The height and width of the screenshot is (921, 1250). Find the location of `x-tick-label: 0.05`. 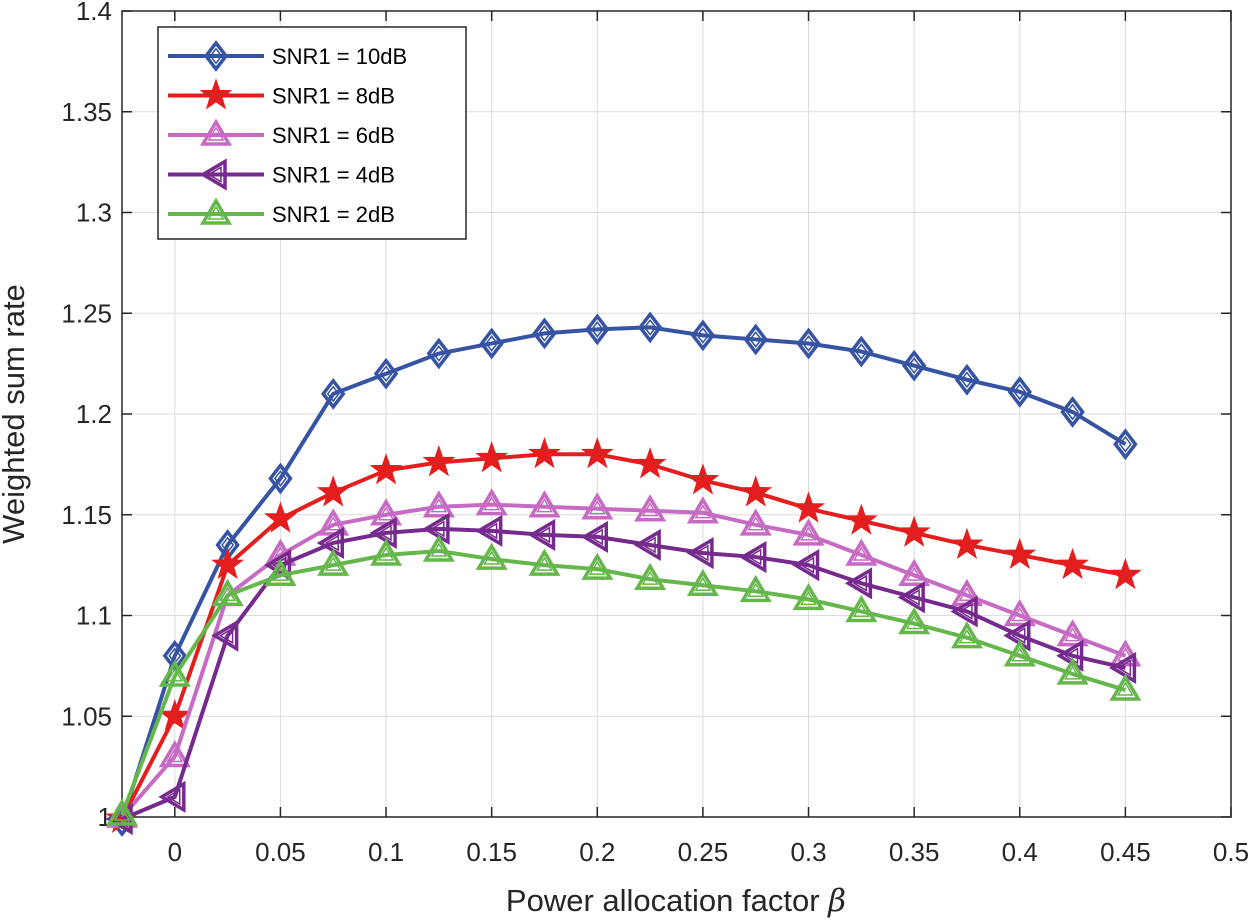

x-tick-label: 0.05 is located at coordinates (280, 852).